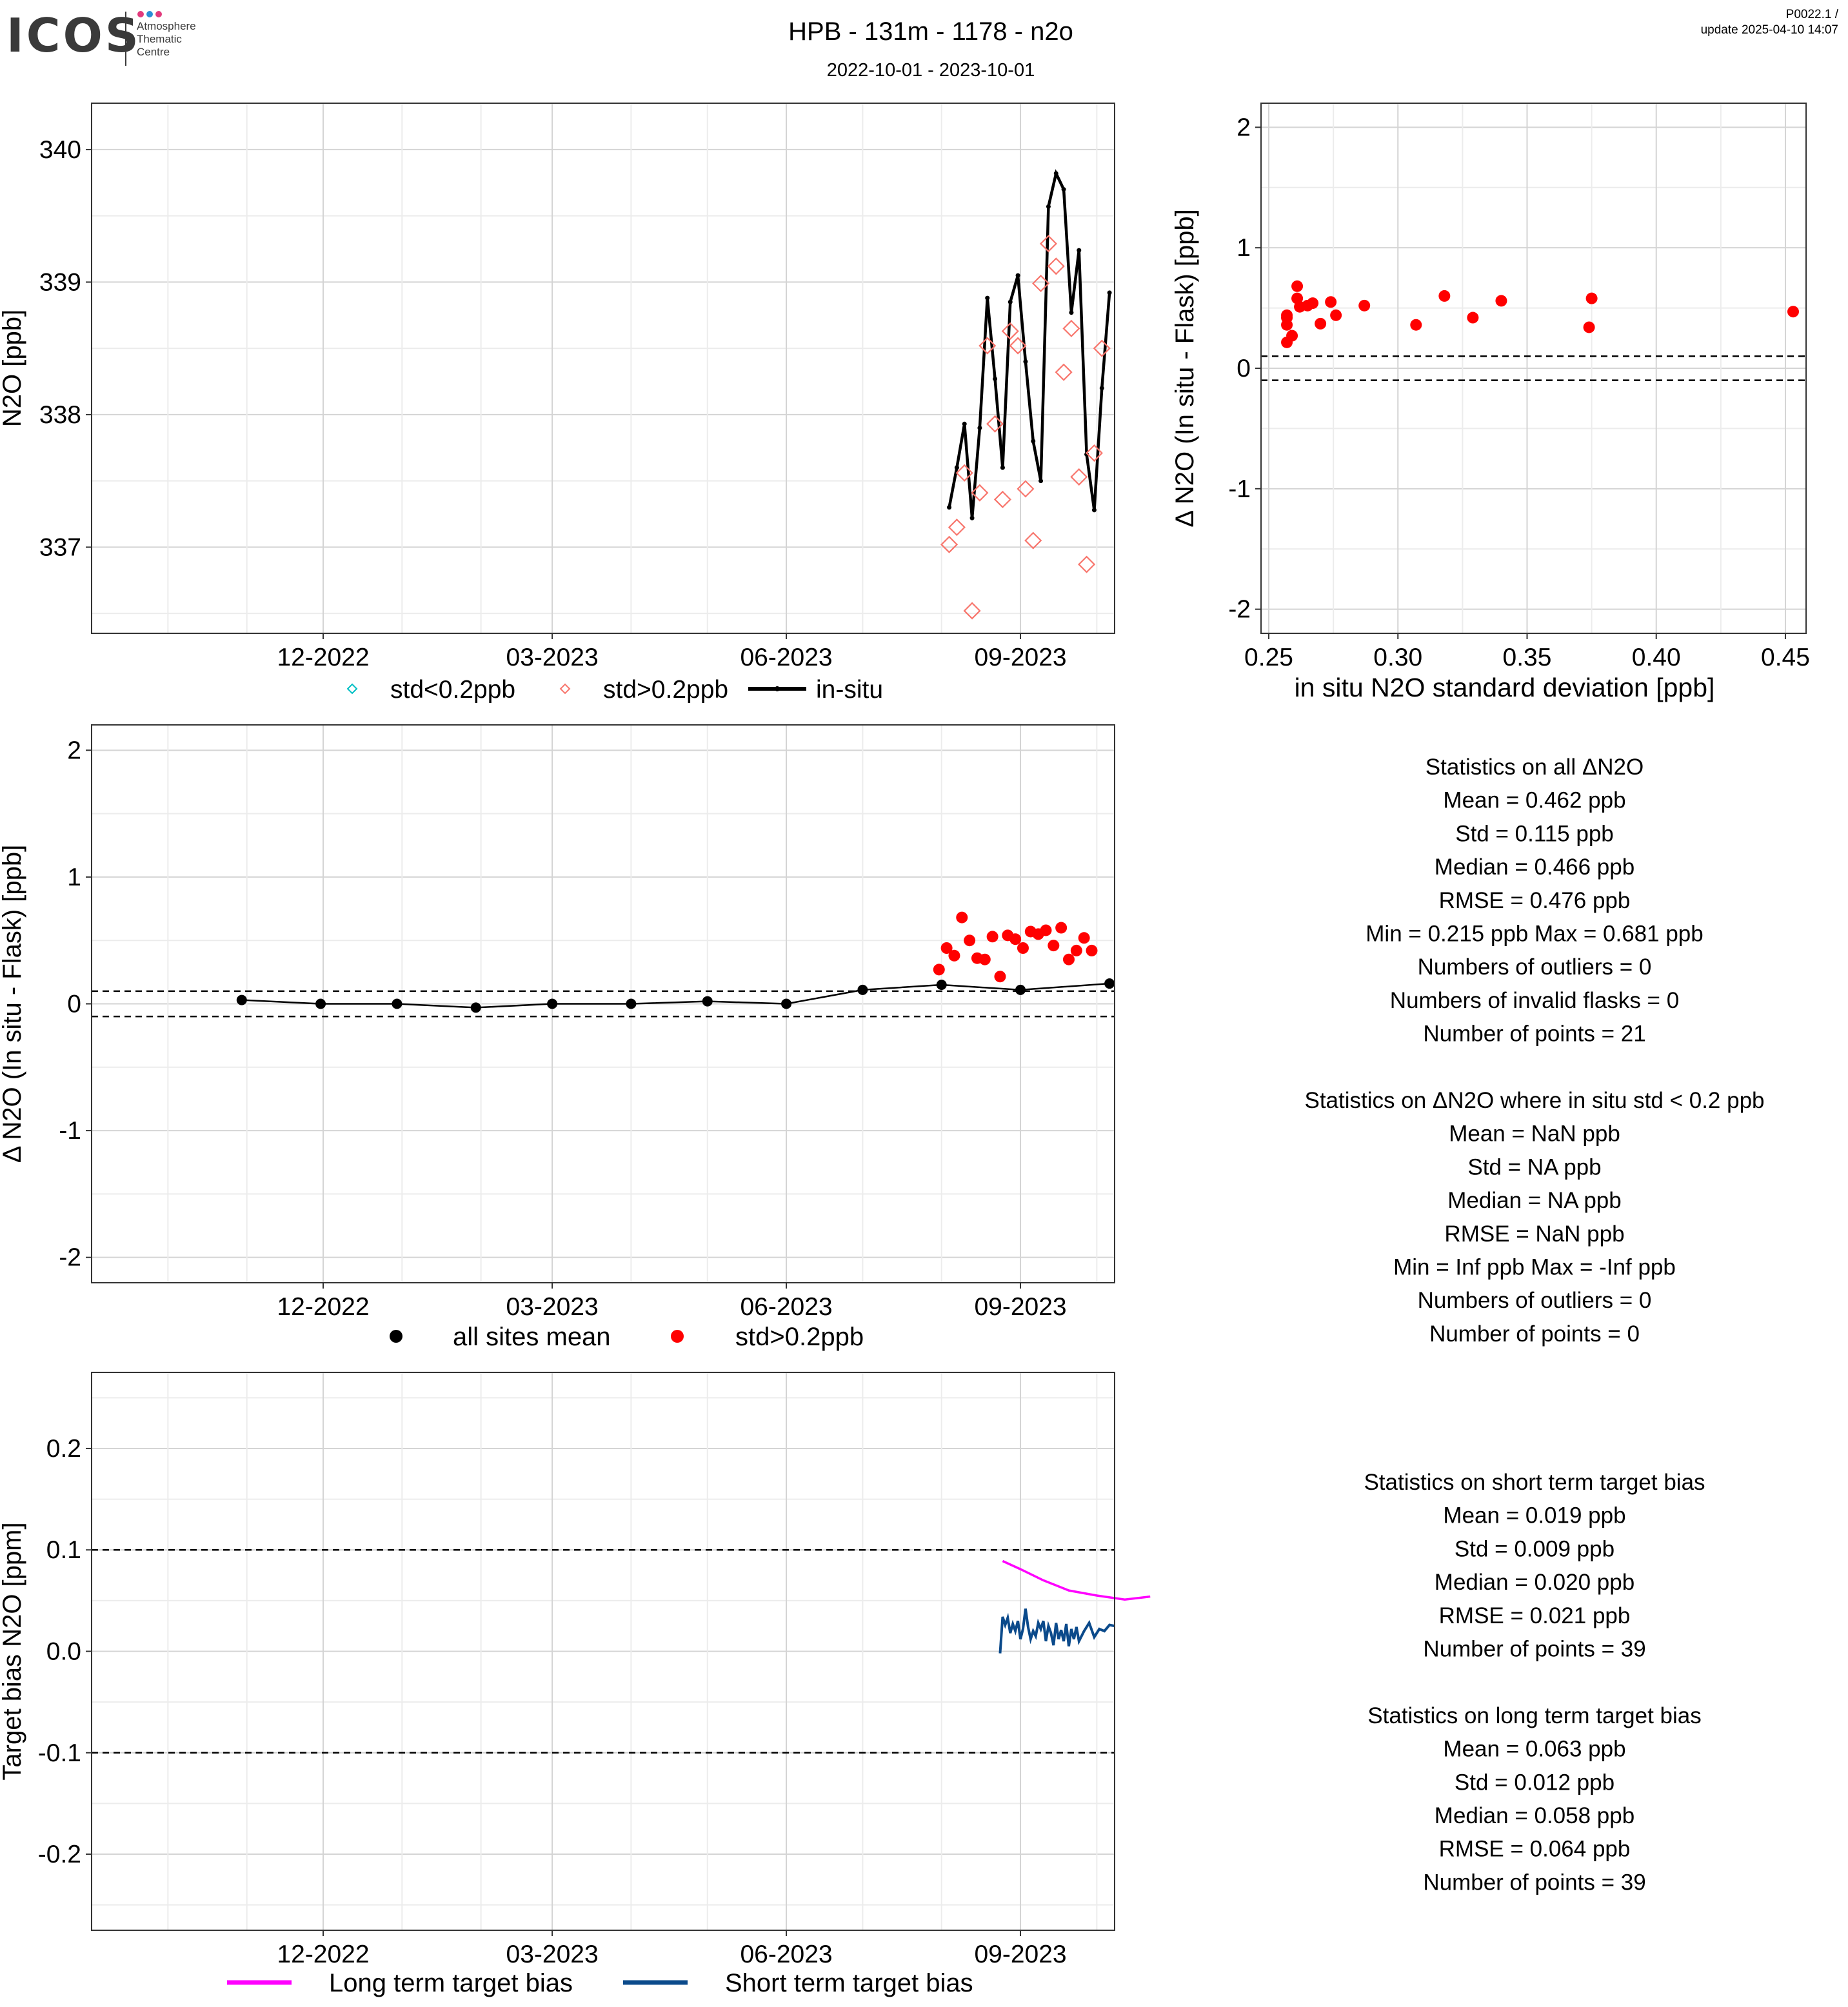 This screenshot has width=1848, height=2007. What do you see at coordinates (323, 657) in the screenshot?
I see `ts-x-tick-label: 12-2022` at bounding box center [323, 657].